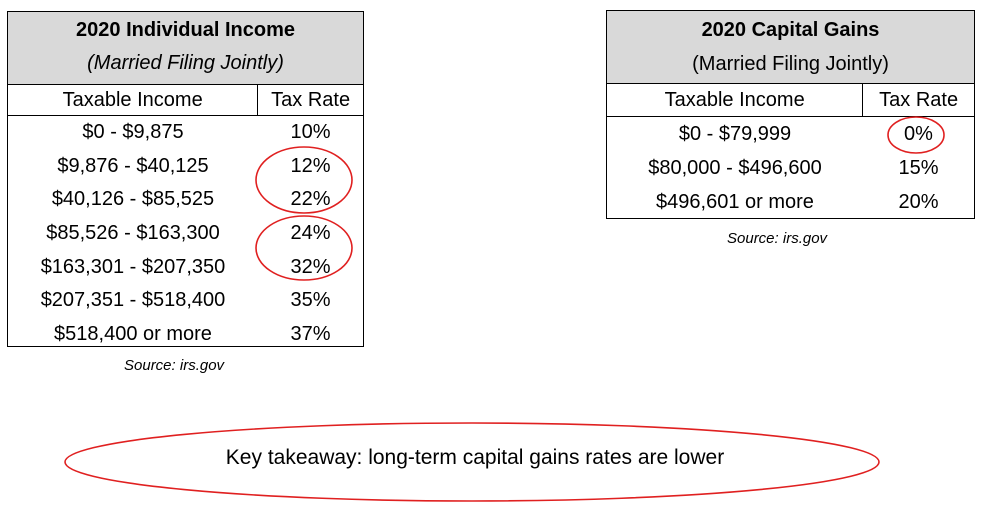 This screenshot has width=985, height=511. I want to click on table-row: $0 - $9,875 10%, so click(185, 133).